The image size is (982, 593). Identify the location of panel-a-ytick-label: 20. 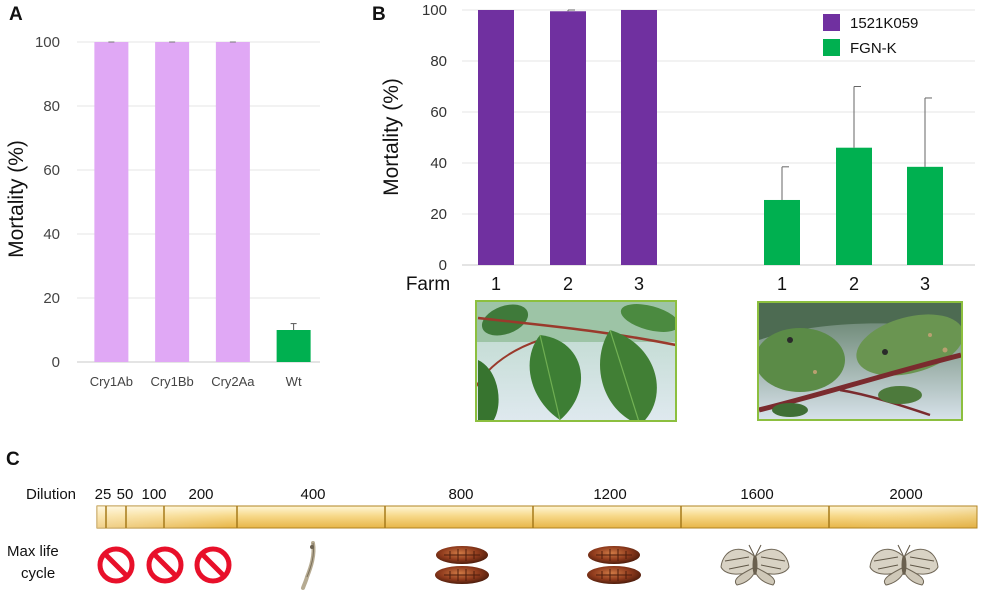
(51, 298).